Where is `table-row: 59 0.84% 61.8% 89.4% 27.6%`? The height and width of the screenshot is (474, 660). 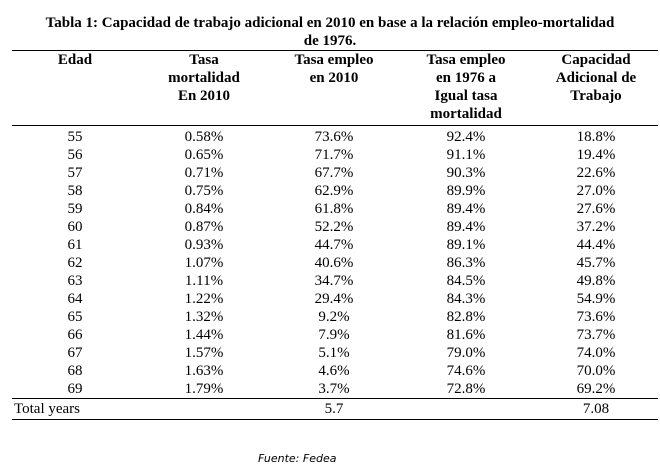 table-row: 59 0.84% 61.8% 89.4% 27.6% is located at coordinates (335, 209).